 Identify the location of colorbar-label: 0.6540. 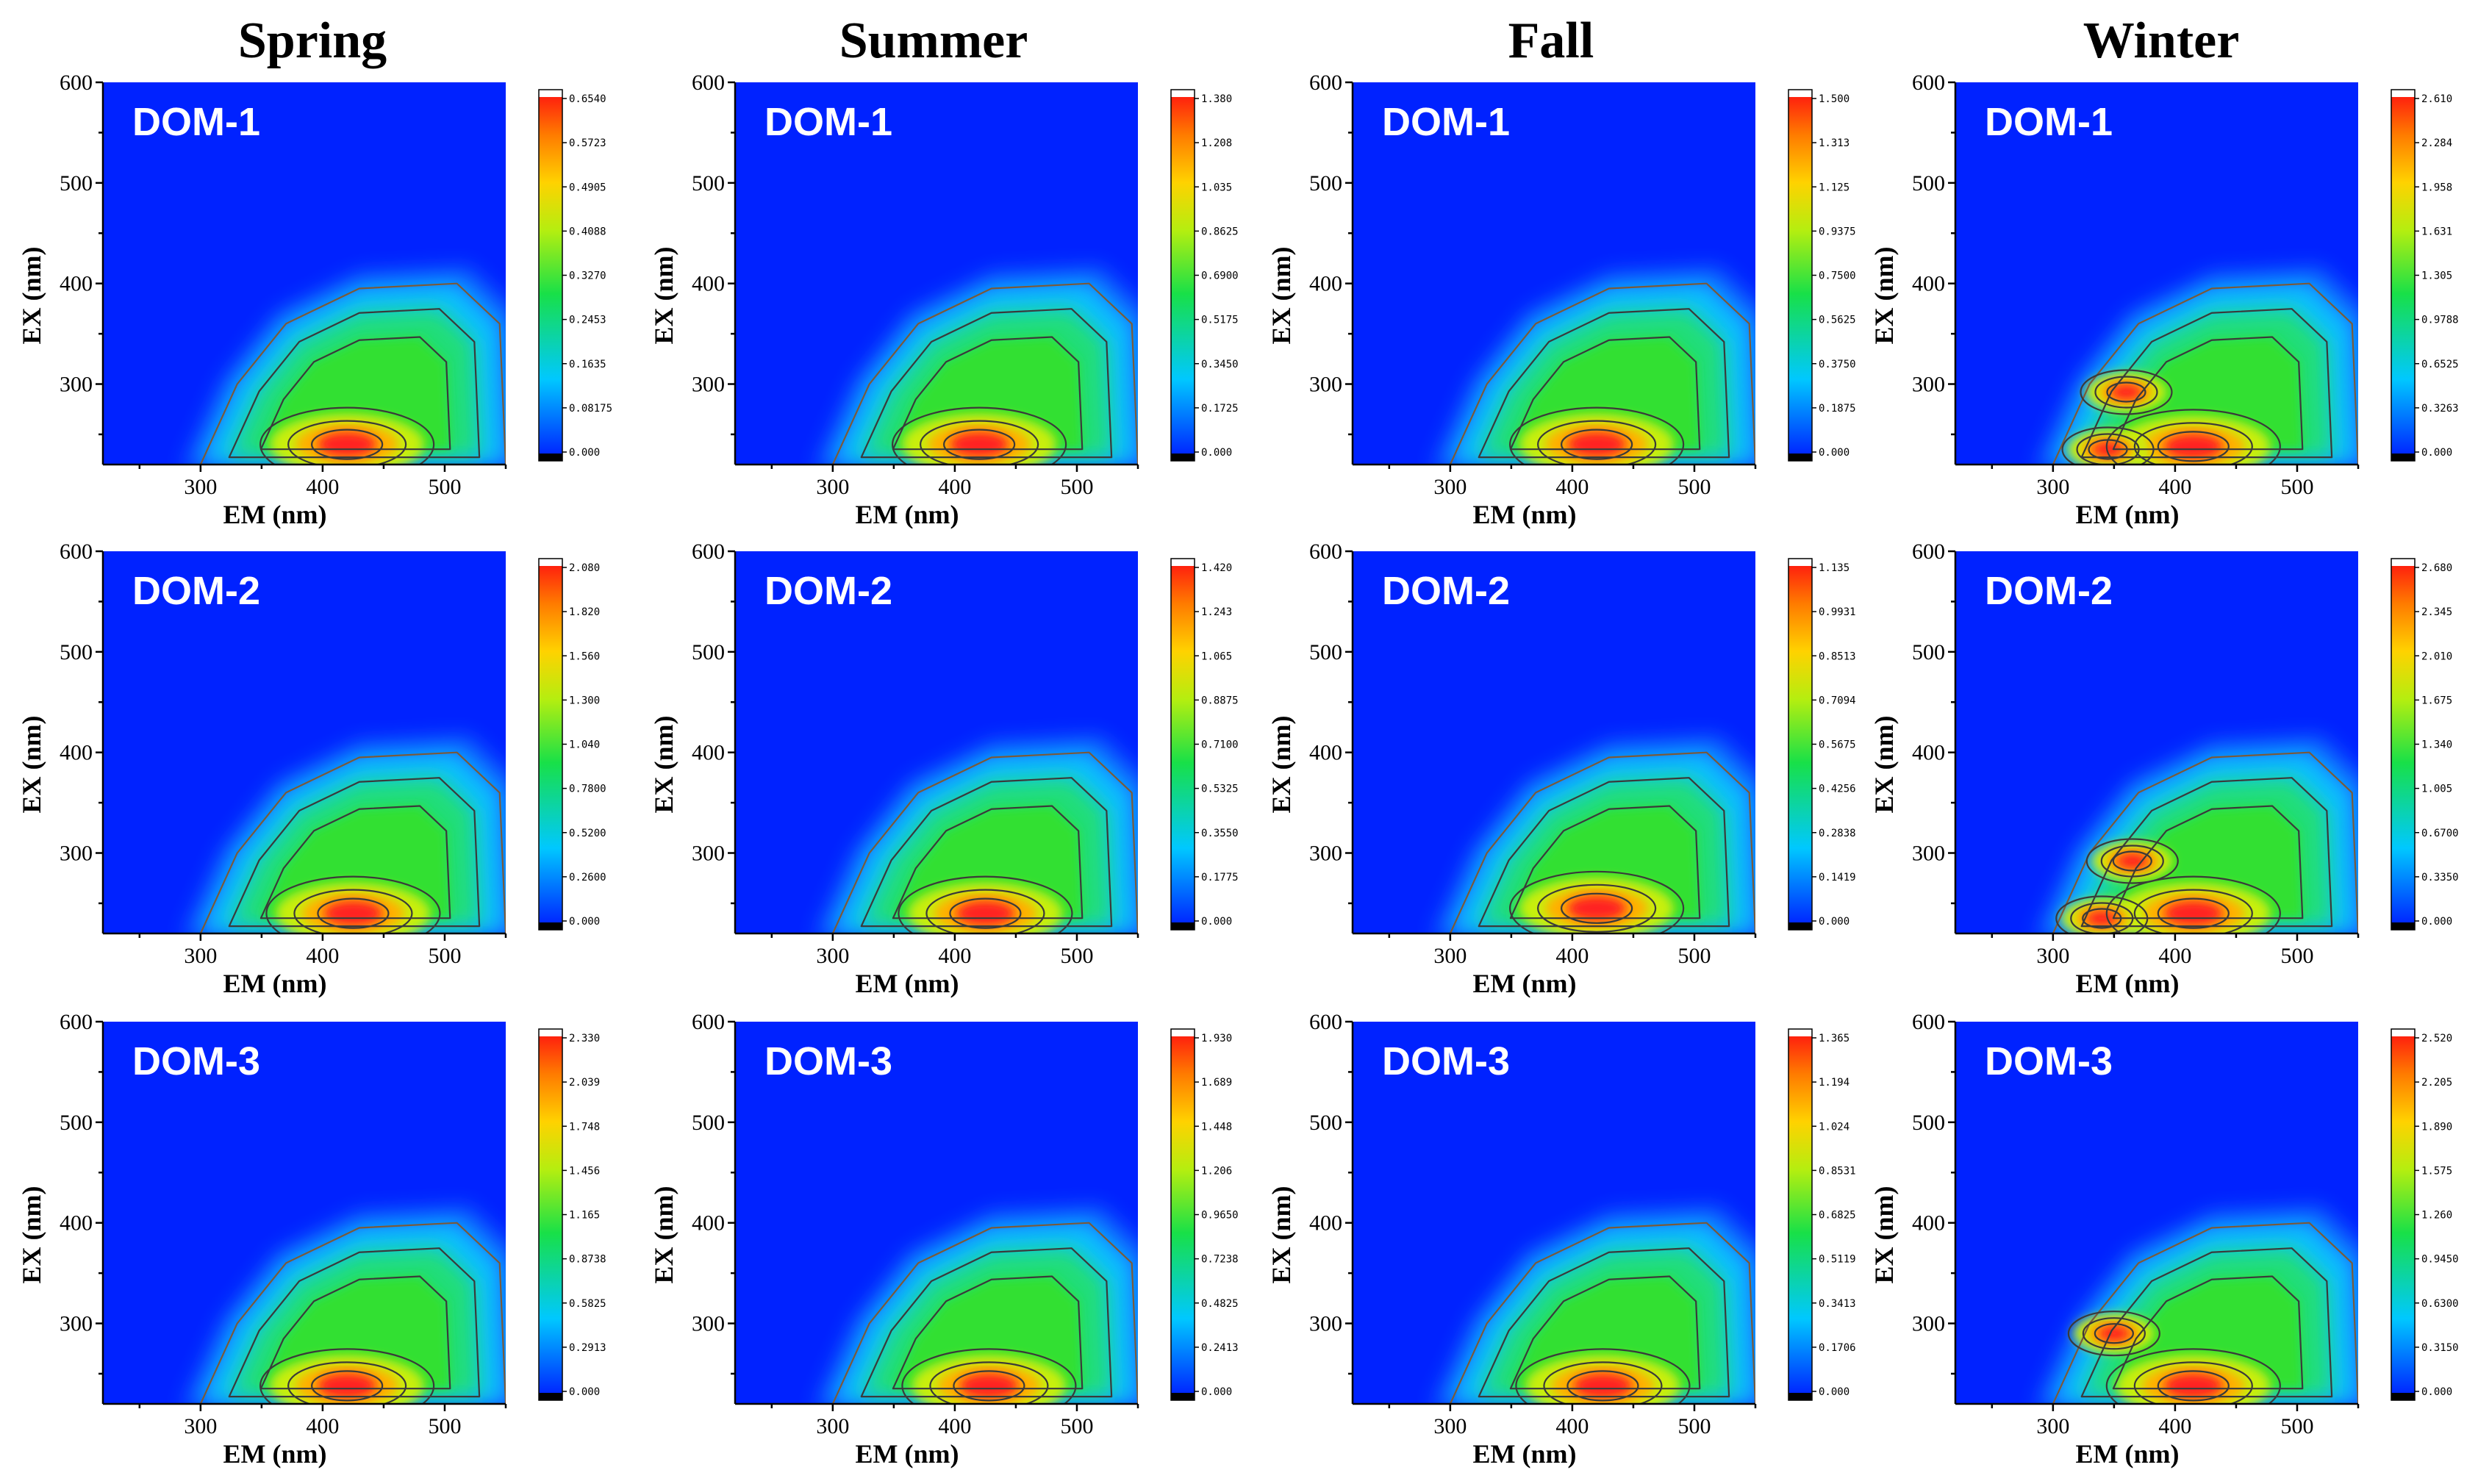
(587, 99).